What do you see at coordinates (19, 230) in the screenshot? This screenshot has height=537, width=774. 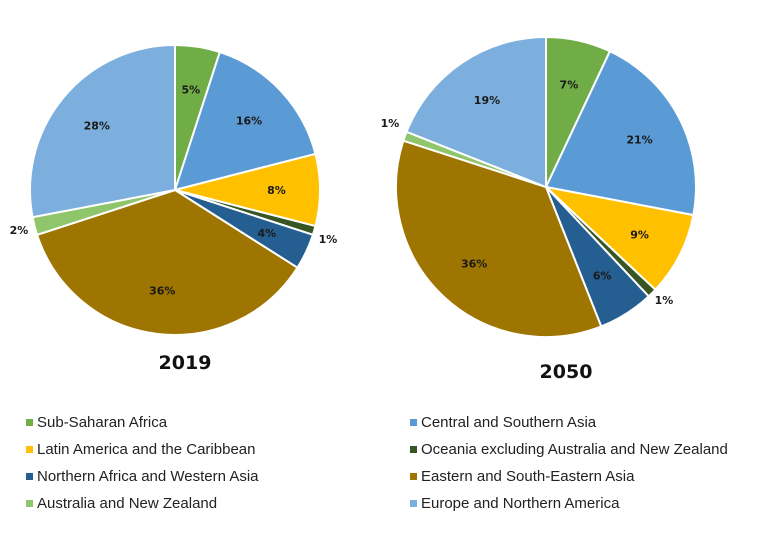 I see `pie-label-2019-7: 2%` at bounding box center [19, 230].